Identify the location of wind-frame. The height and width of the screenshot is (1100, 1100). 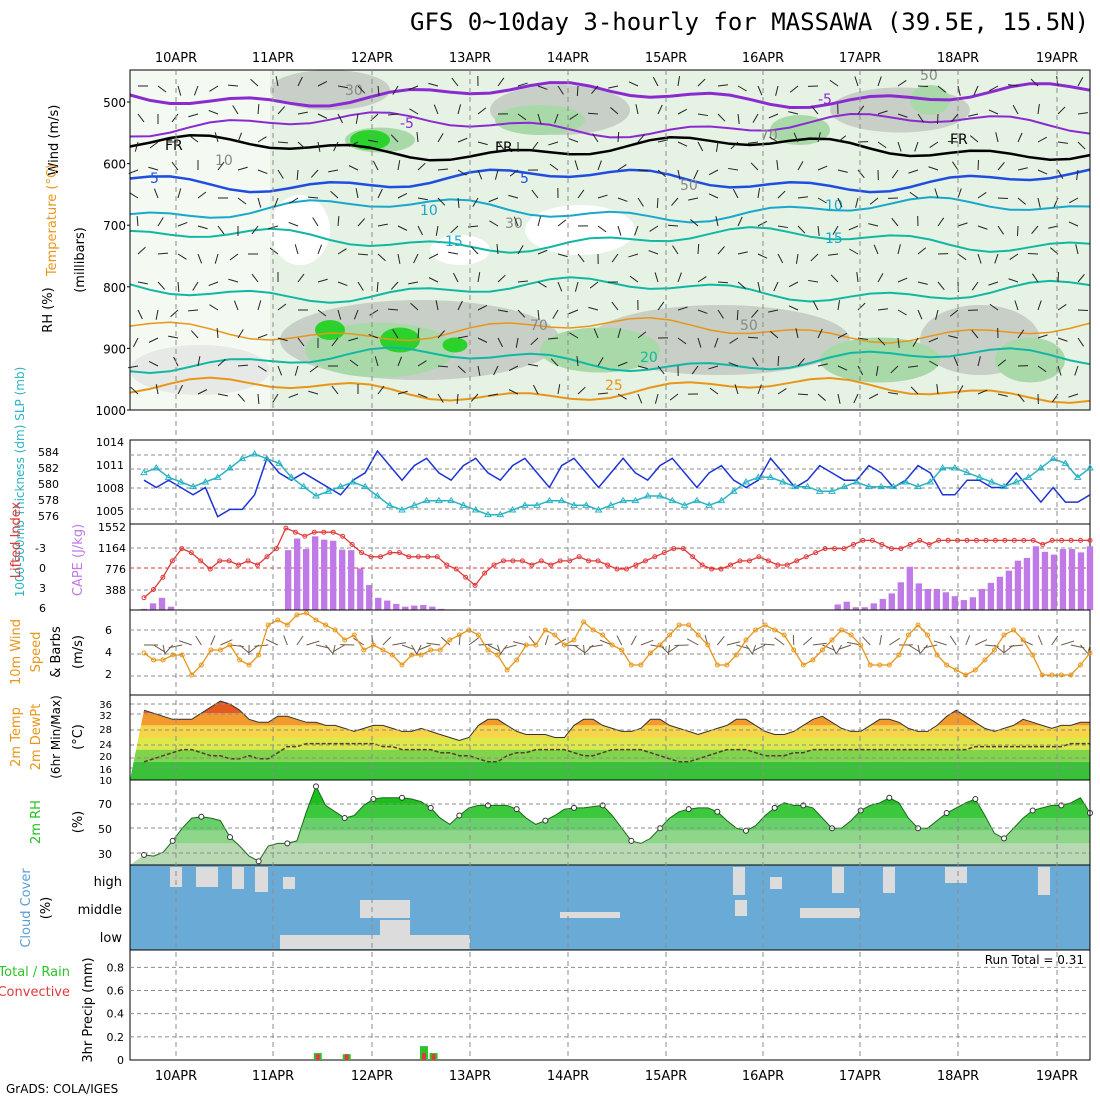
(610, 652).